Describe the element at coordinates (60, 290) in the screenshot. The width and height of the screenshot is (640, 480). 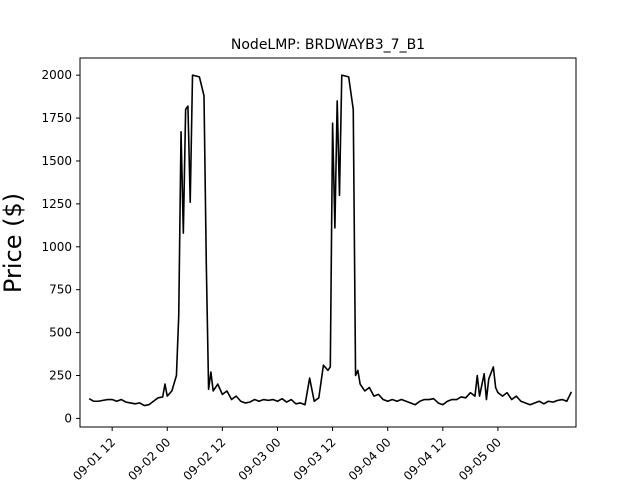
I see `y-tick-label: 750` at that location.